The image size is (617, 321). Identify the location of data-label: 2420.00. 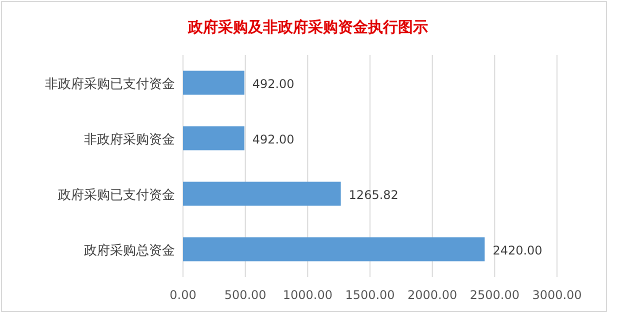
(517, 250).